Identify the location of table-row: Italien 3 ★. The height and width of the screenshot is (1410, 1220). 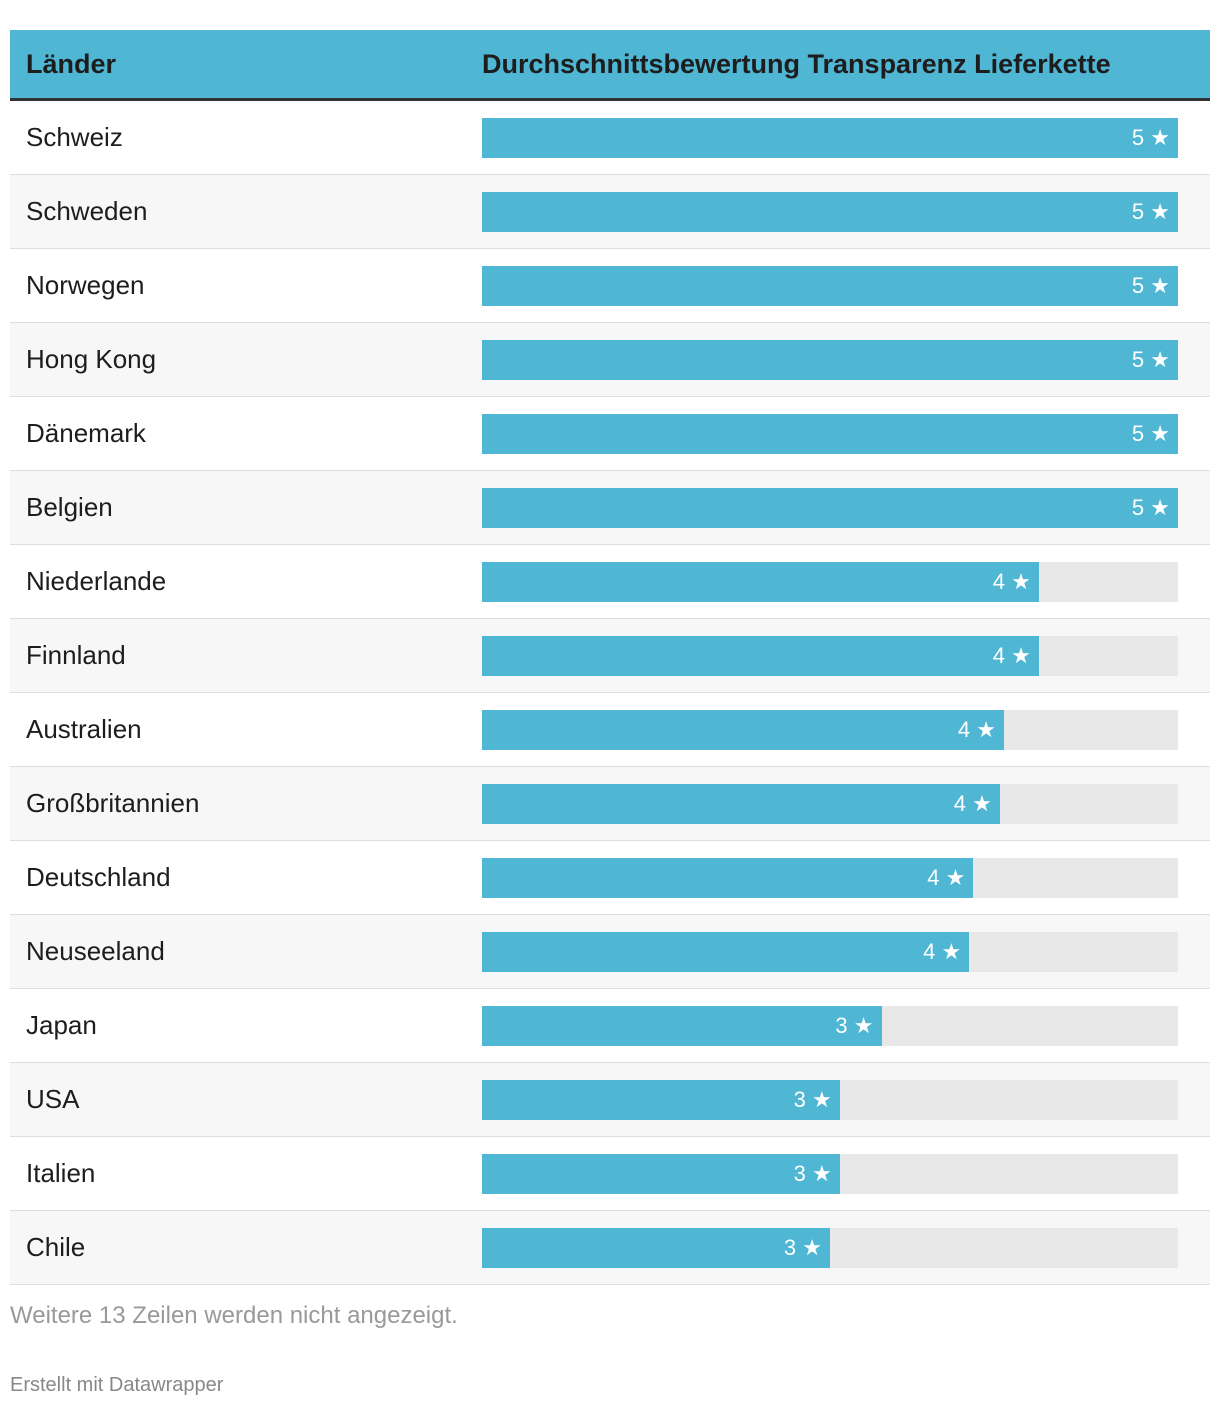
(610, 1174).